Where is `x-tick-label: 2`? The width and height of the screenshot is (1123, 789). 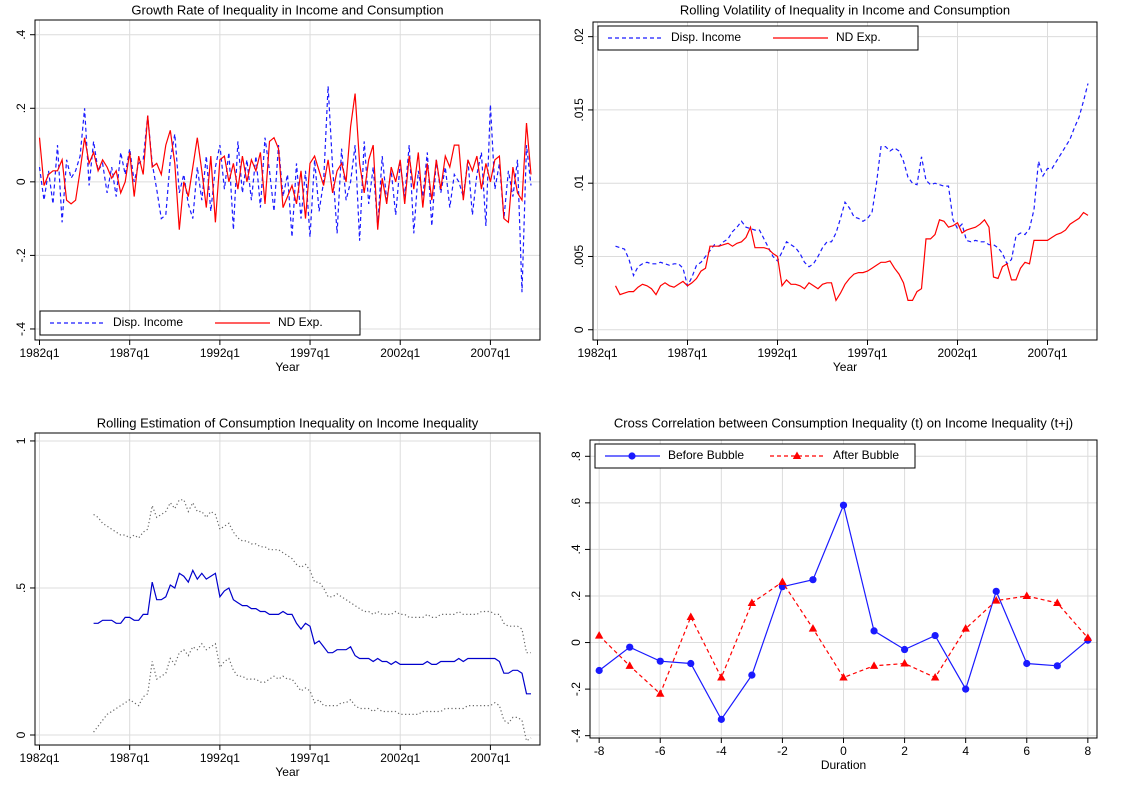
x-tick-label: 2 is located at coordinates (904, 751).